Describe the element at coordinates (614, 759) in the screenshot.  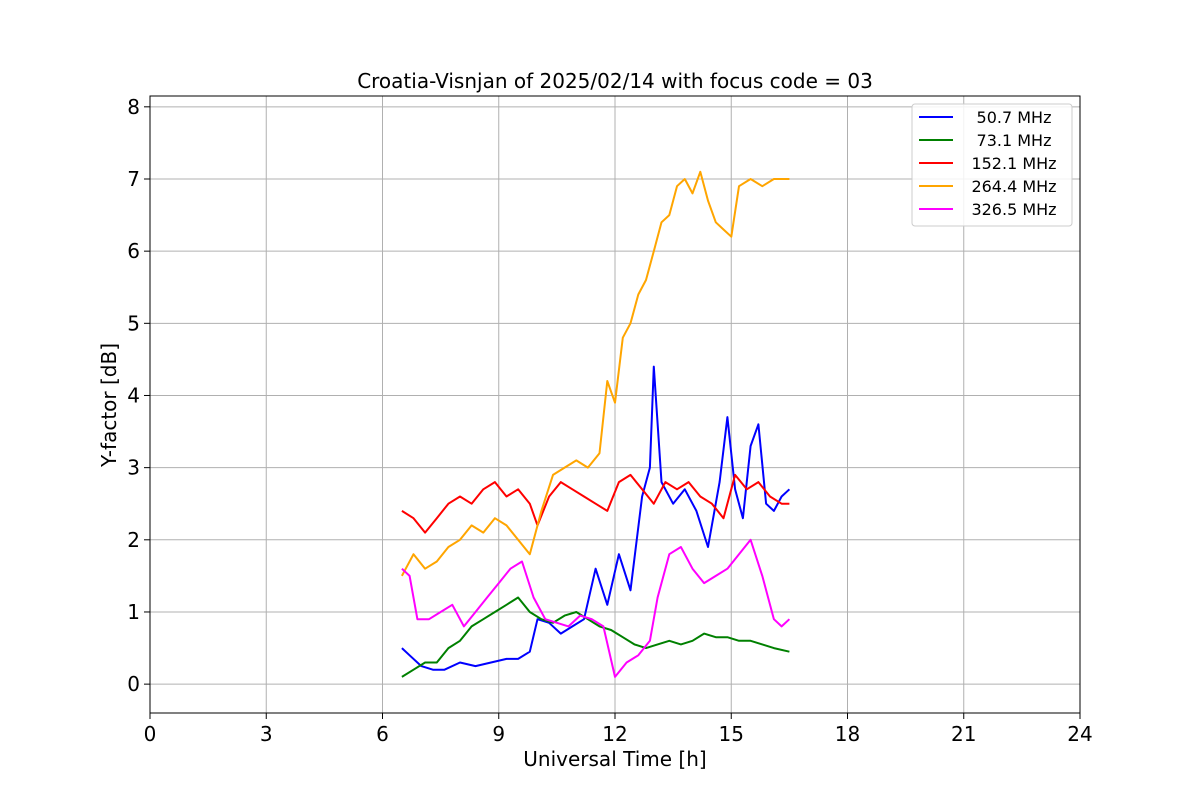
I see `x-axis-label: Universal Time [h]` at that location.